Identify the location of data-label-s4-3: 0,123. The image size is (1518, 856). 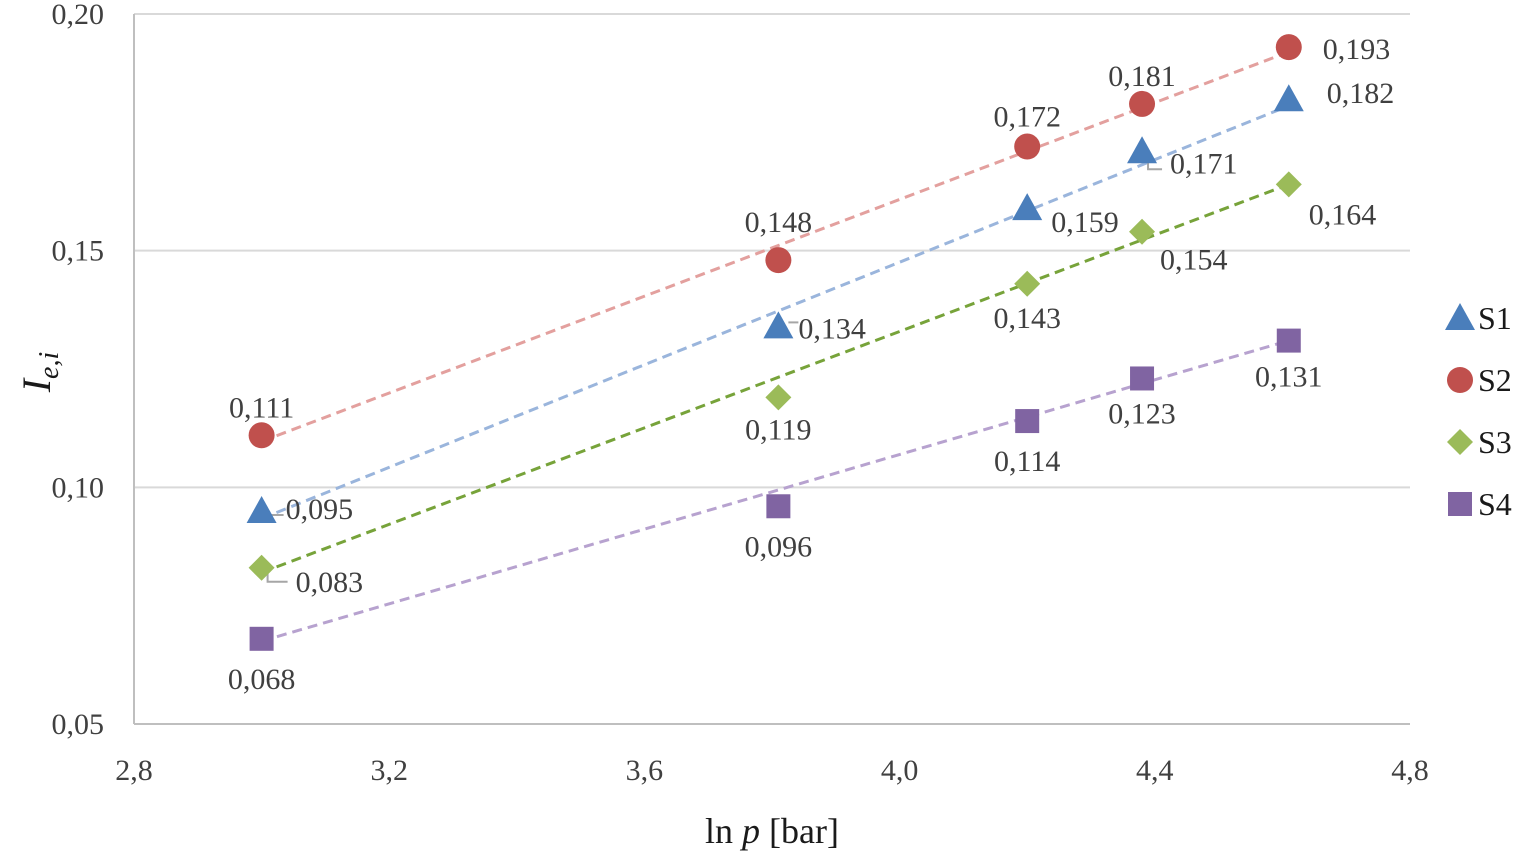
(1142, 413).